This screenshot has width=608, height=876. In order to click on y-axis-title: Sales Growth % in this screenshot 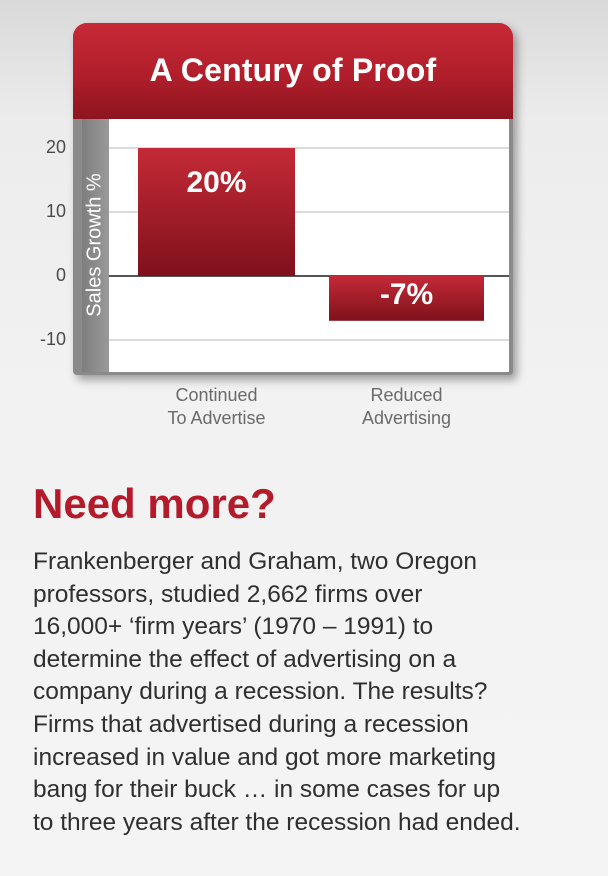, I will do `click(94, 245)`.